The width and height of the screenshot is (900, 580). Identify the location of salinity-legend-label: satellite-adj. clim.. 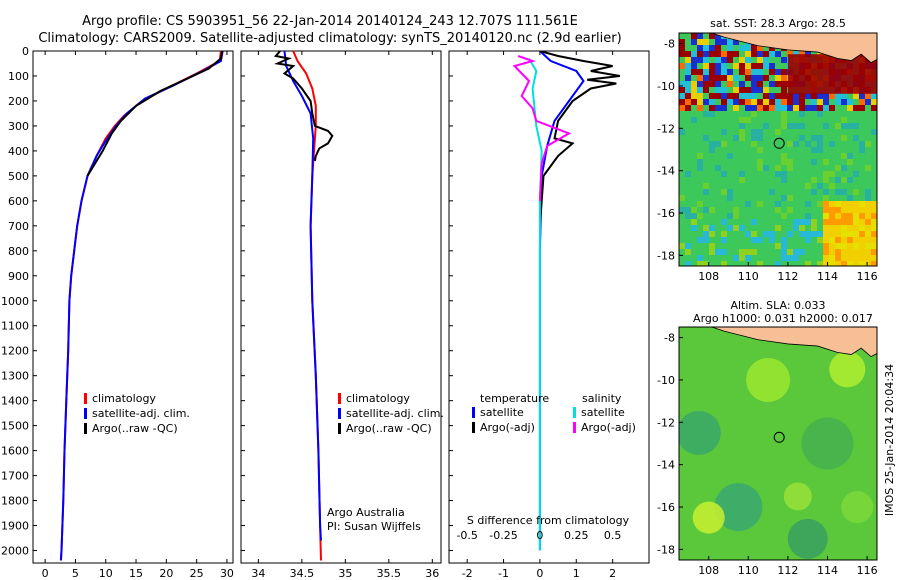
(395, 413).